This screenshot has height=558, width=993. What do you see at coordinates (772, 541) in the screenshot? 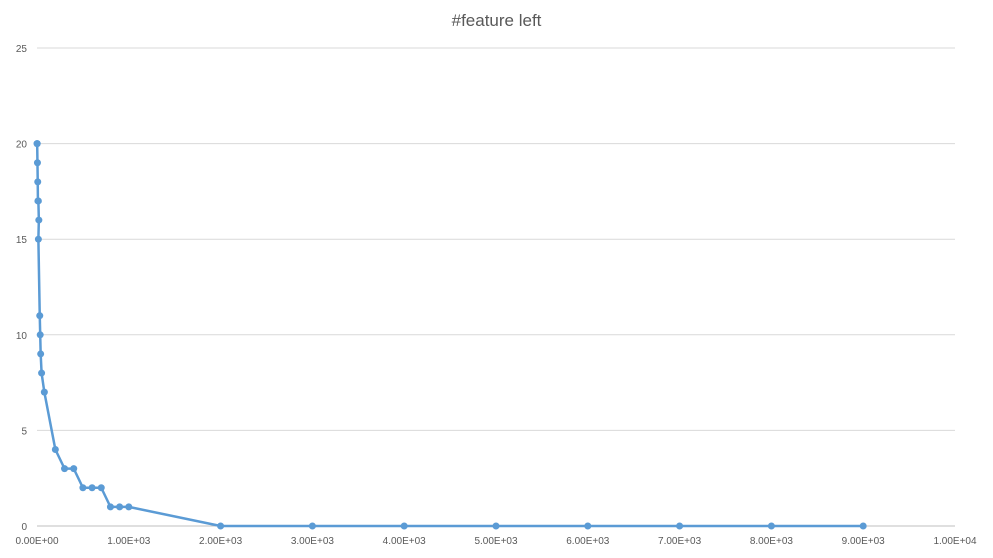
I see `x-tick-label: 8.00E+03` at bounding box center [772, 541].